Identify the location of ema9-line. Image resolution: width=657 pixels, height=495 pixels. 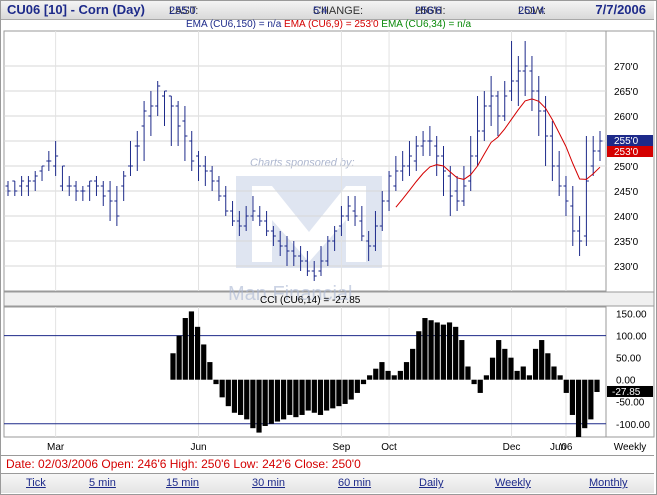
(498, 153).